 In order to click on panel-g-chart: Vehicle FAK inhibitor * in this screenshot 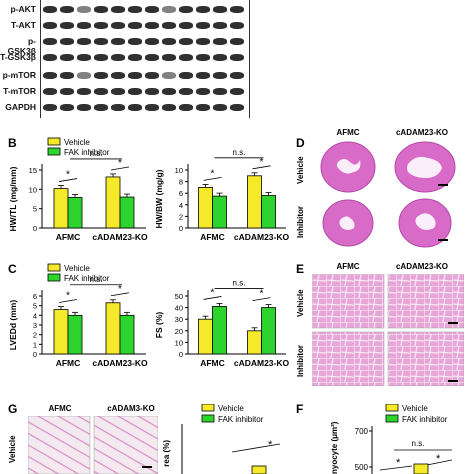, I will do `click(231, 439)`.